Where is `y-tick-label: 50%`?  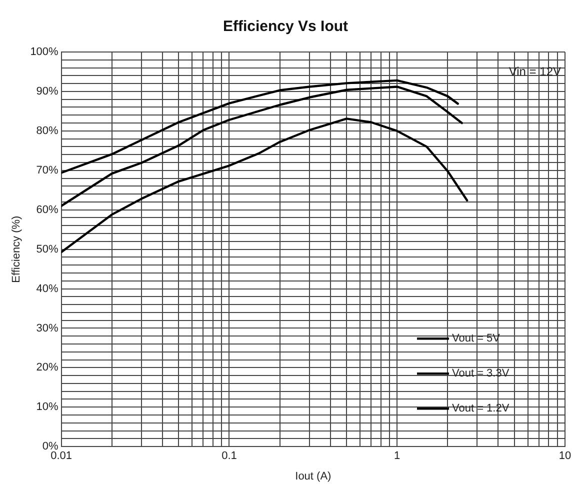 y-tick-label: 50% is located at coordinates (47, 249).